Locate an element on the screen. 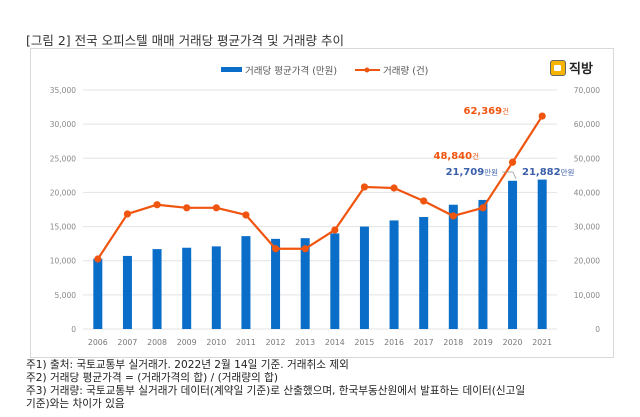 This screenshot has height=417, width=640. left-tick-label: 25,000 is located at coordinates (63, 158).